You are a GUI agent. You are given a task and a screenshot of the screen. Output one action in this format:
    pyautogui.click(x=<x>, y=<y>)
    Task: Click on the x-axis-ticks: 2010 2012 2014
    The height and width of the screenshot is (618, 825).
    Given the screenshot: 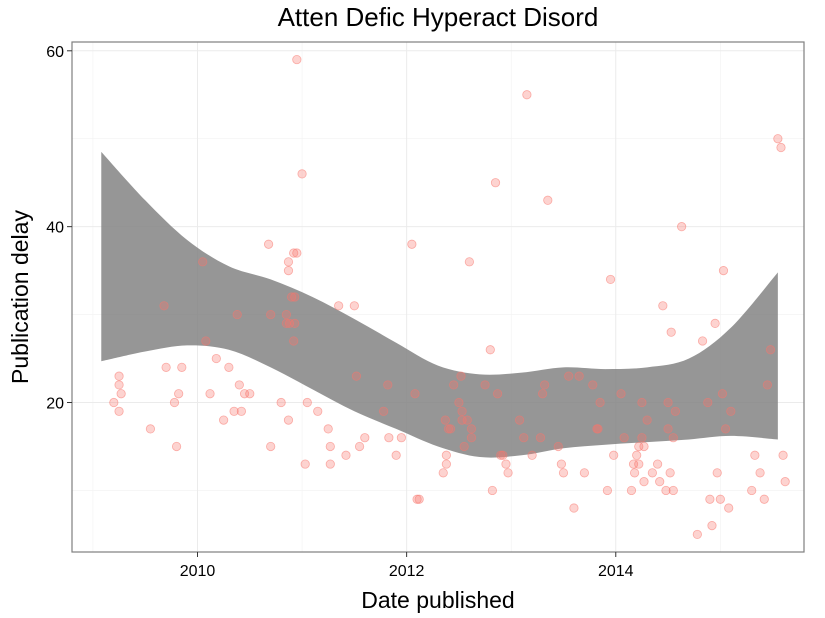 What is the action you would take?
    pyautogui.click(x=407, y=566)
    